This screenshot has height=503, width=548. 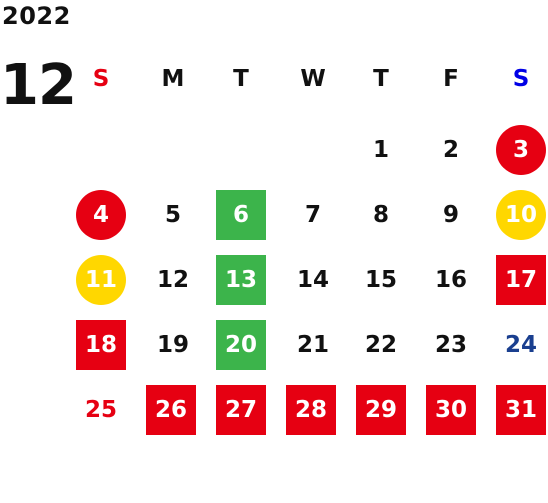 I want to click on day-8: 8, so click(x=380, y=215).